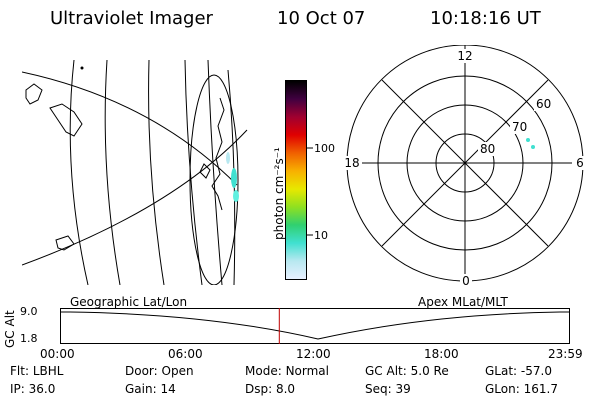 The height and width of the screenshot is (400, 600). Describe the element at coordinates (441, 354) in the screenshot. I see `x-tick-1800: 18:00` at that location.